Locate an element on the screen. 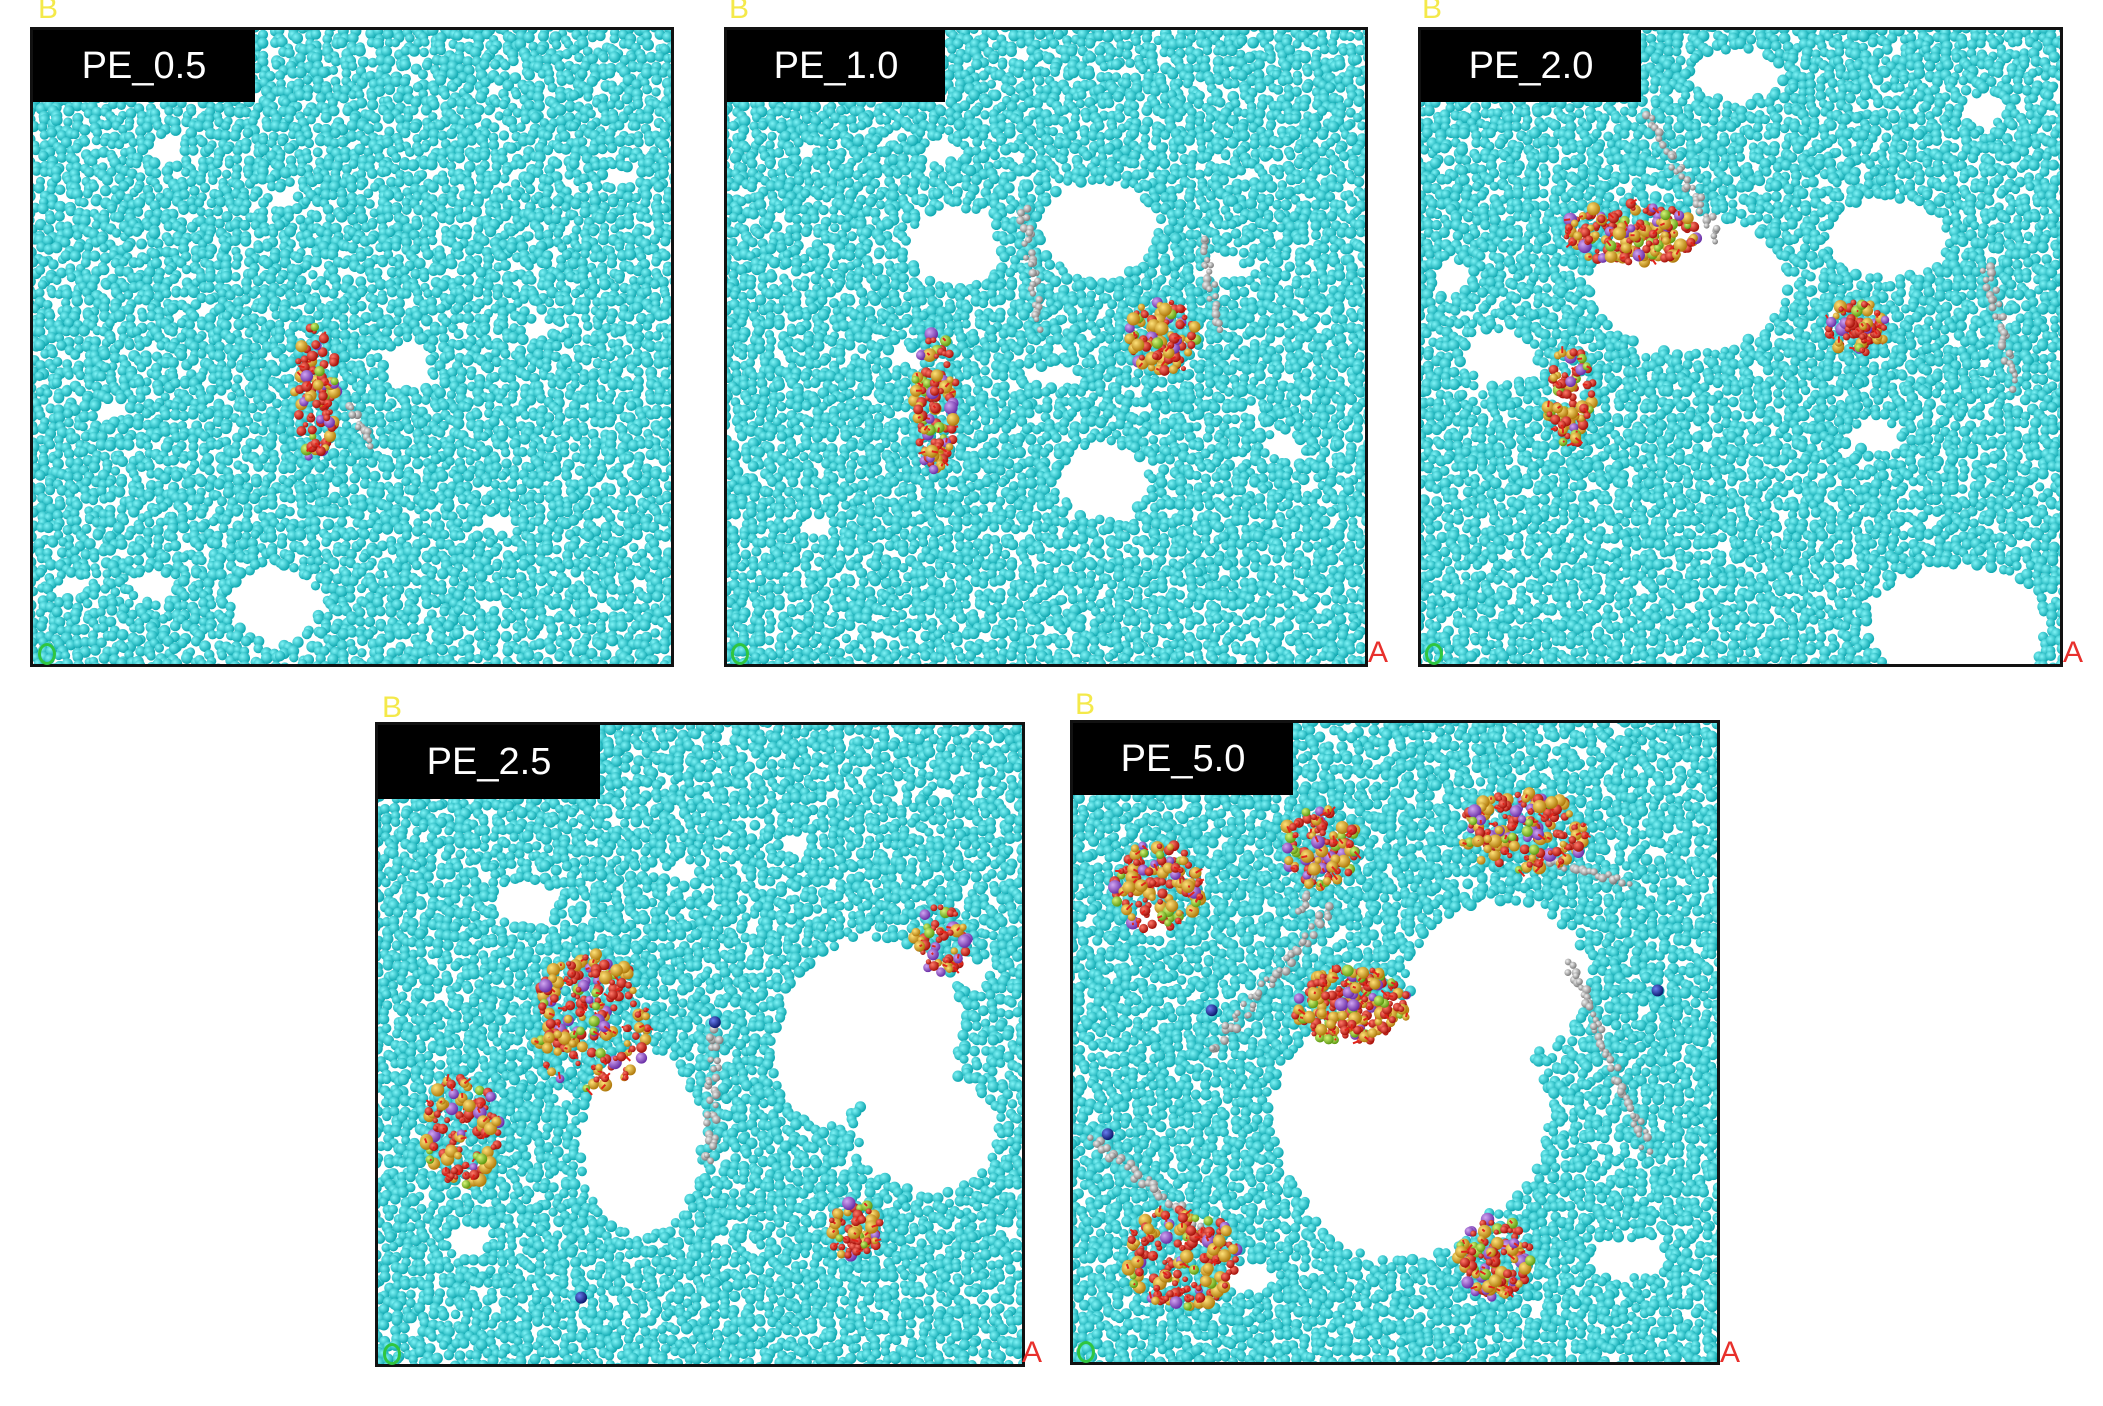 The image size is (2103, 1406). axis-letter-a-pe-2-5: A is located at coordinates (1032, 1353).